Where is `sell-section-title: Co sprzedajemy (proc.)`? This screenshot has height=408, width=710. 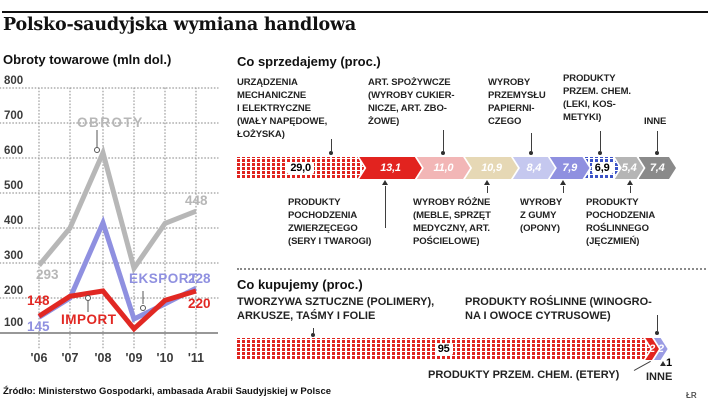
sell-section-title: Co sprzedajemy (proc.) is located at coordinates (309, 61).